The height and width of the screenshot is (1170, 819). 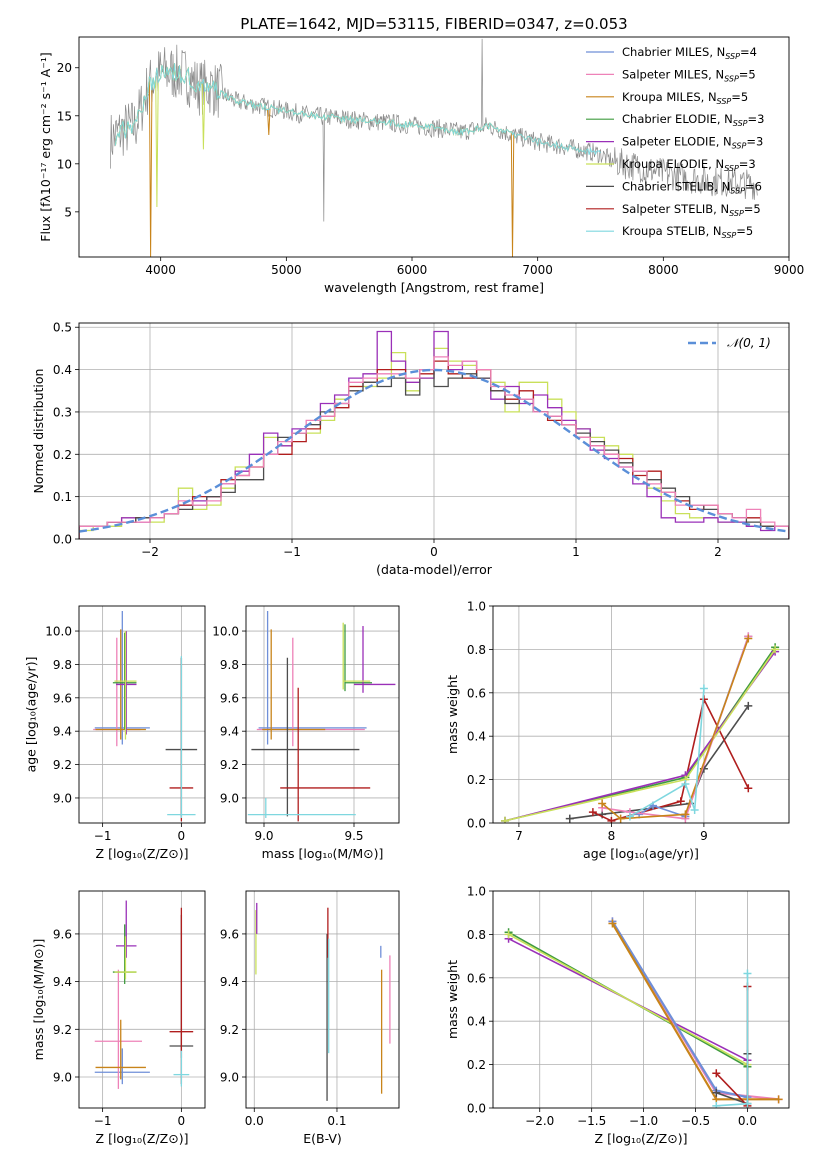 I want to click on x-tick-label: 9.0, so click(x=263, y=836).